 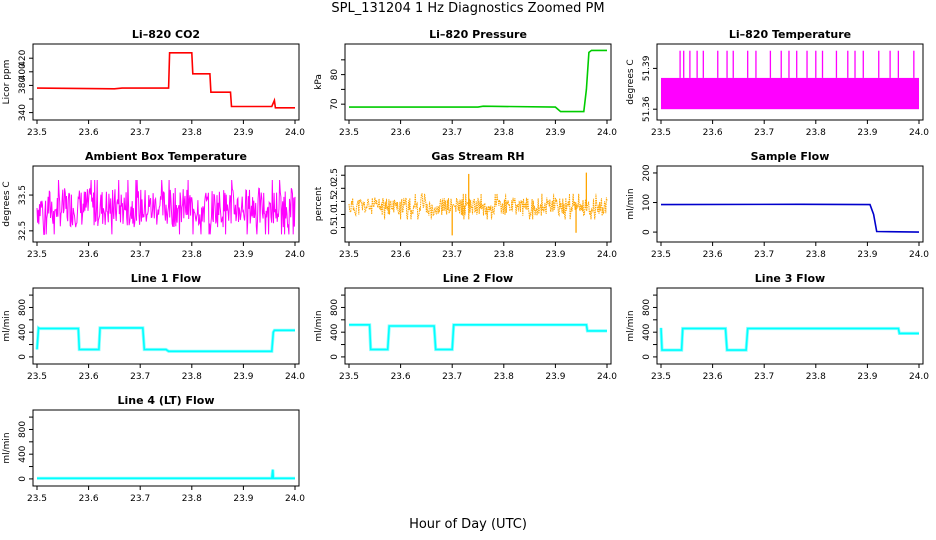 I want to click on panel-title: Line 3 Flow, so click(x=790, y=278).